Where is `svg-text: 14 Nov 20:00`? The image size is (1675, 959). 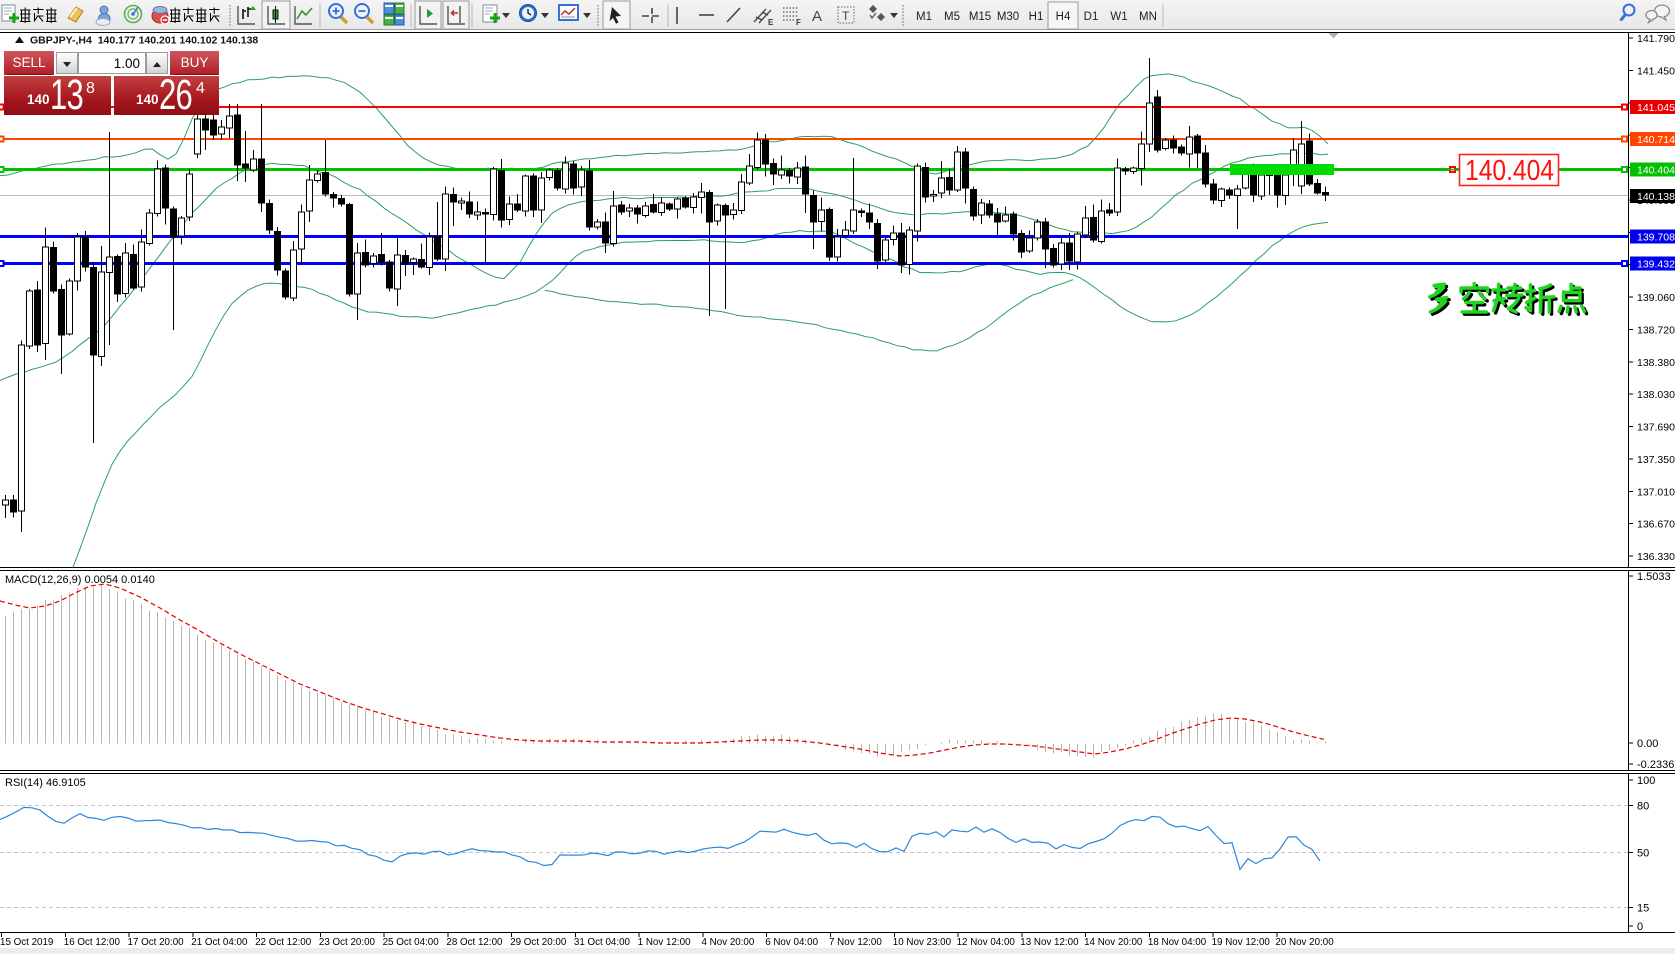
svg-text: 14 Nov 20:00 is located at coordinates (1113, 942).